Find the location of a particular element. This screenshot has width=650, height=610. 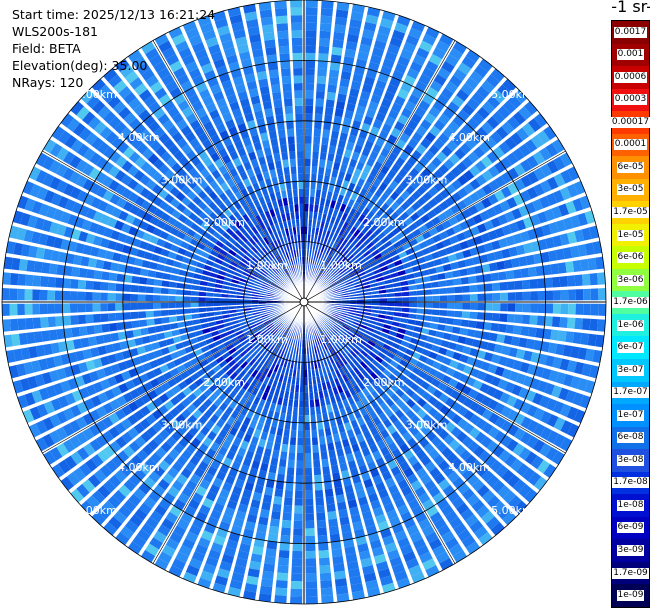

start-time-text: Start time: 2025/12/13 16:21:24 is located at coordinates (114, 14).